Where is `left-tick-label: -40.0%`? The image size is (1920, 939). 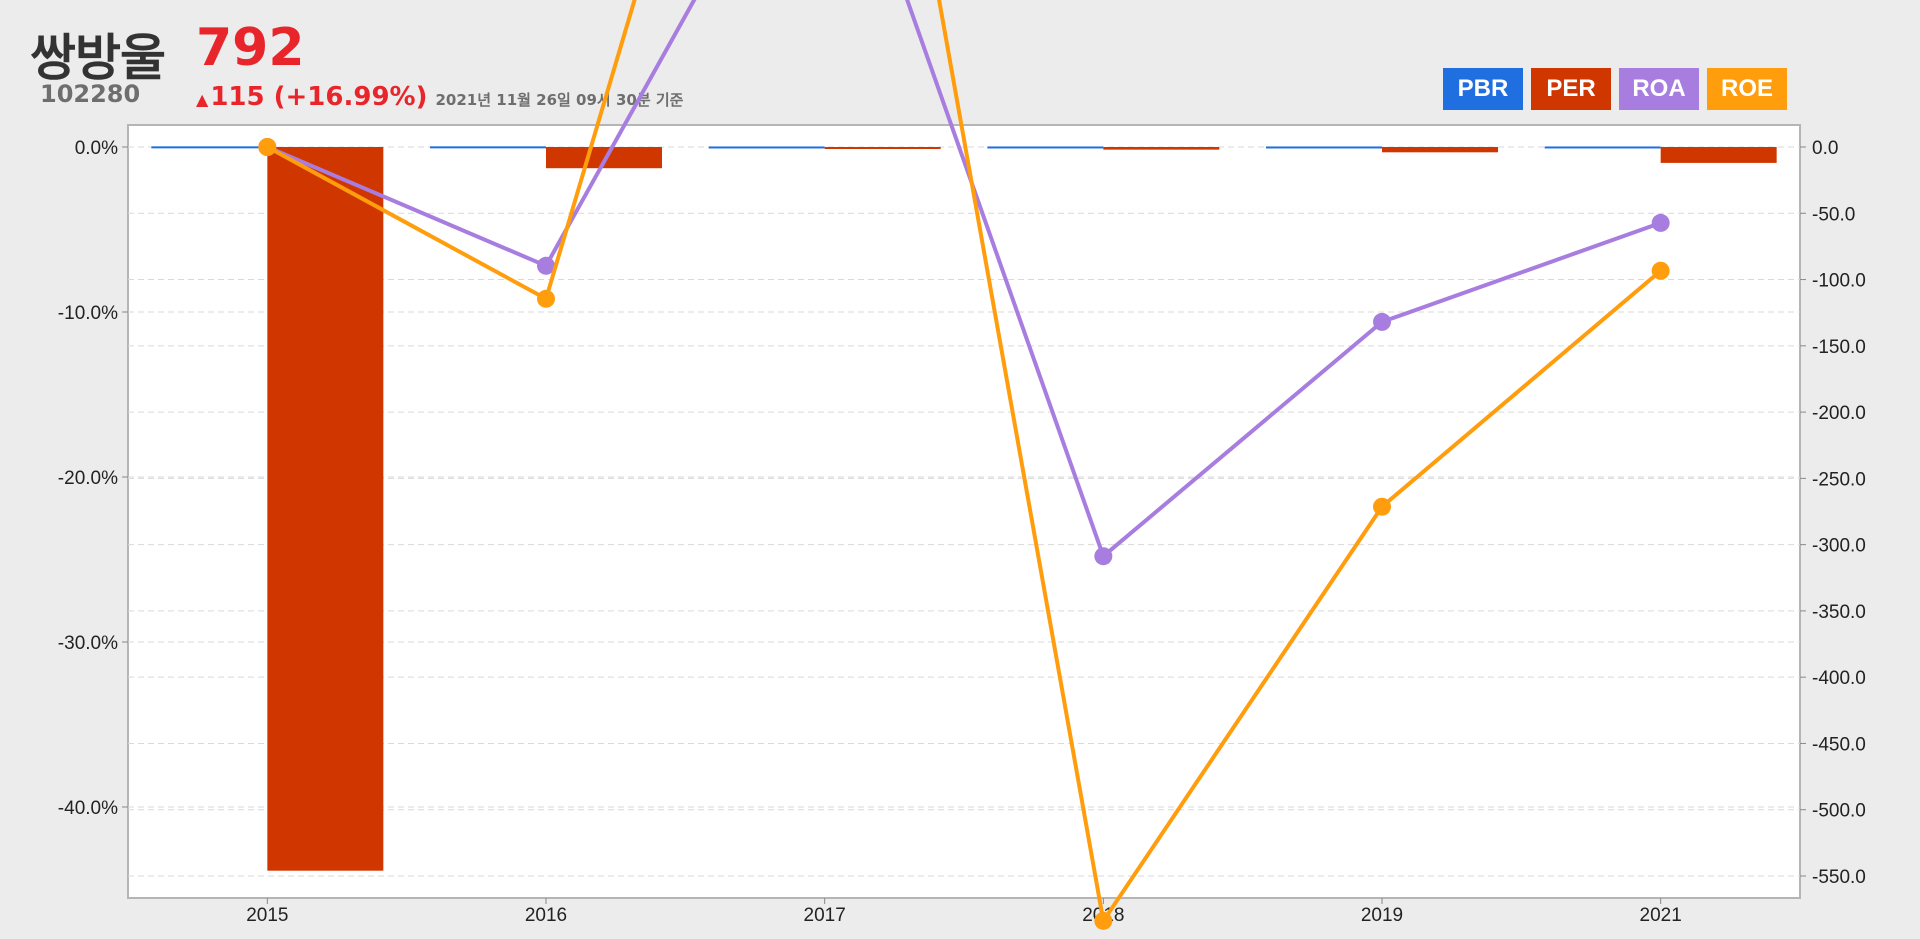 left-tick-label: -40.0% is located at coordinates (88, 808).